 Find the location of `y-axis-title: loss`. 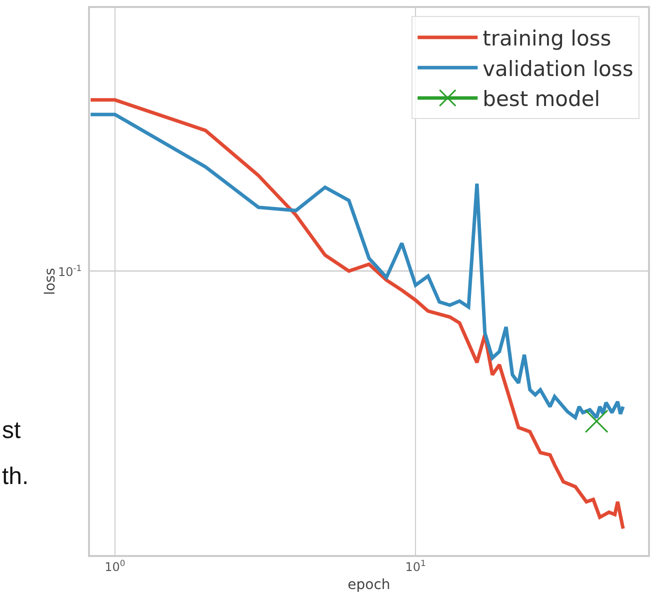

y-axis-title: loss is located at coordinates (50, 282).